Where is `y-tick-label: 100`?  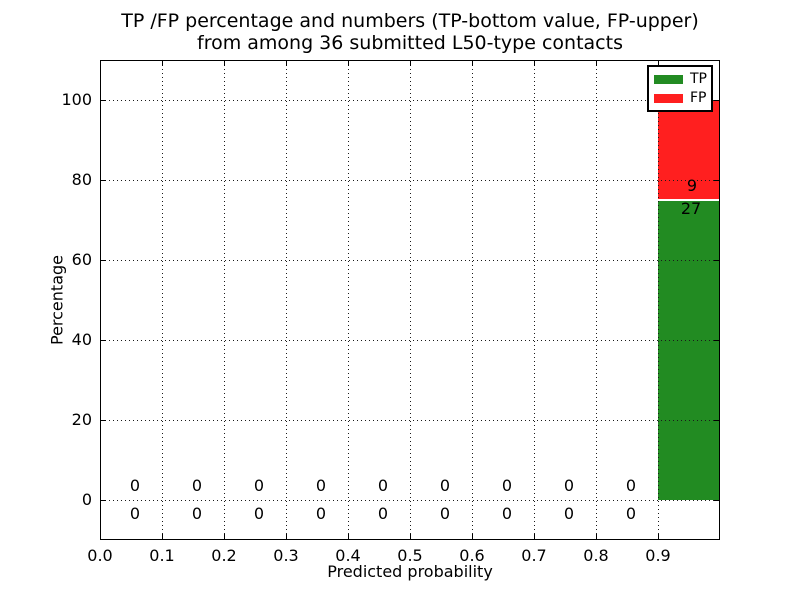
y-tick-label: 100 is located at coordinates (76, 99).